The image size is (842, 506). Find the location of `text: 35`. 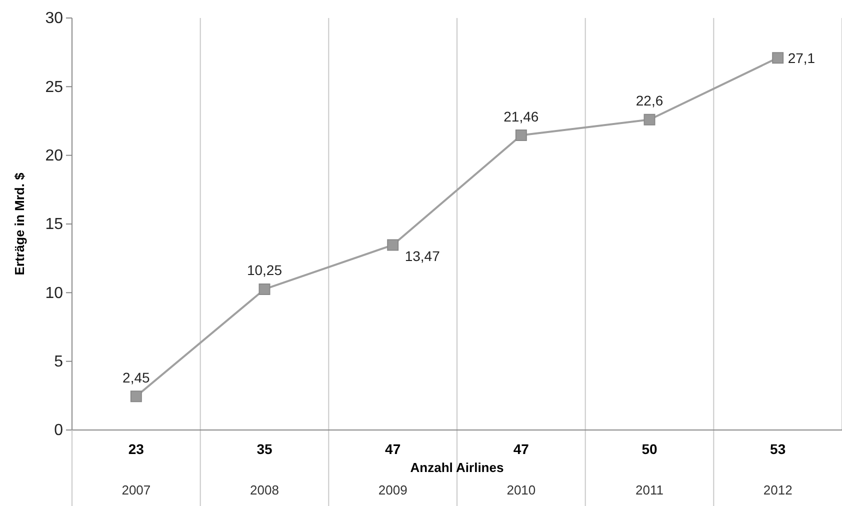

text: 35 is located at coordinates (264, 449).